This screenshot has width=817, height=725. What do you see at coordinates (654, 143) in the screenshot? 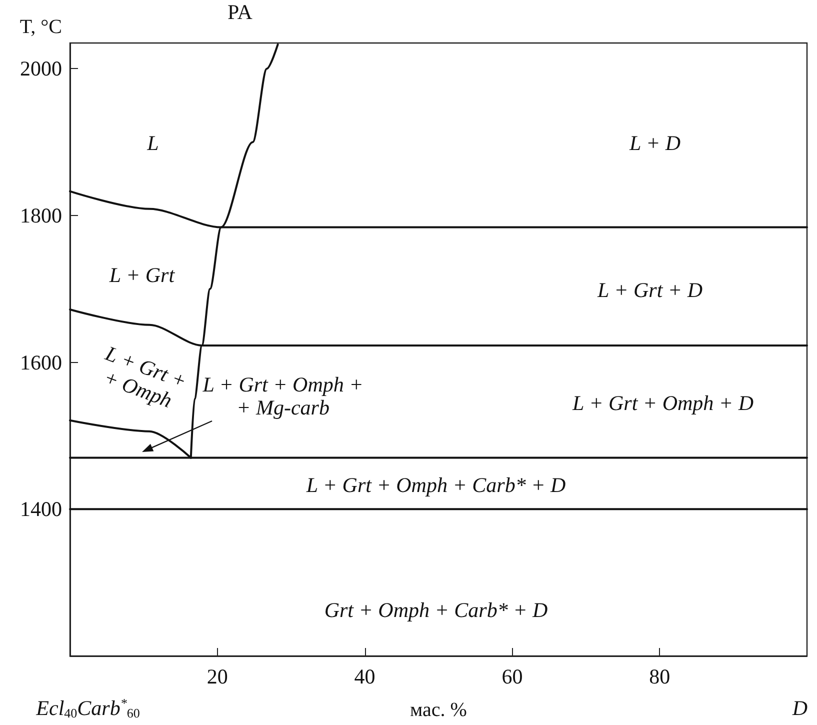
I see `annotation: L + D` at bounding box center [654, 143].